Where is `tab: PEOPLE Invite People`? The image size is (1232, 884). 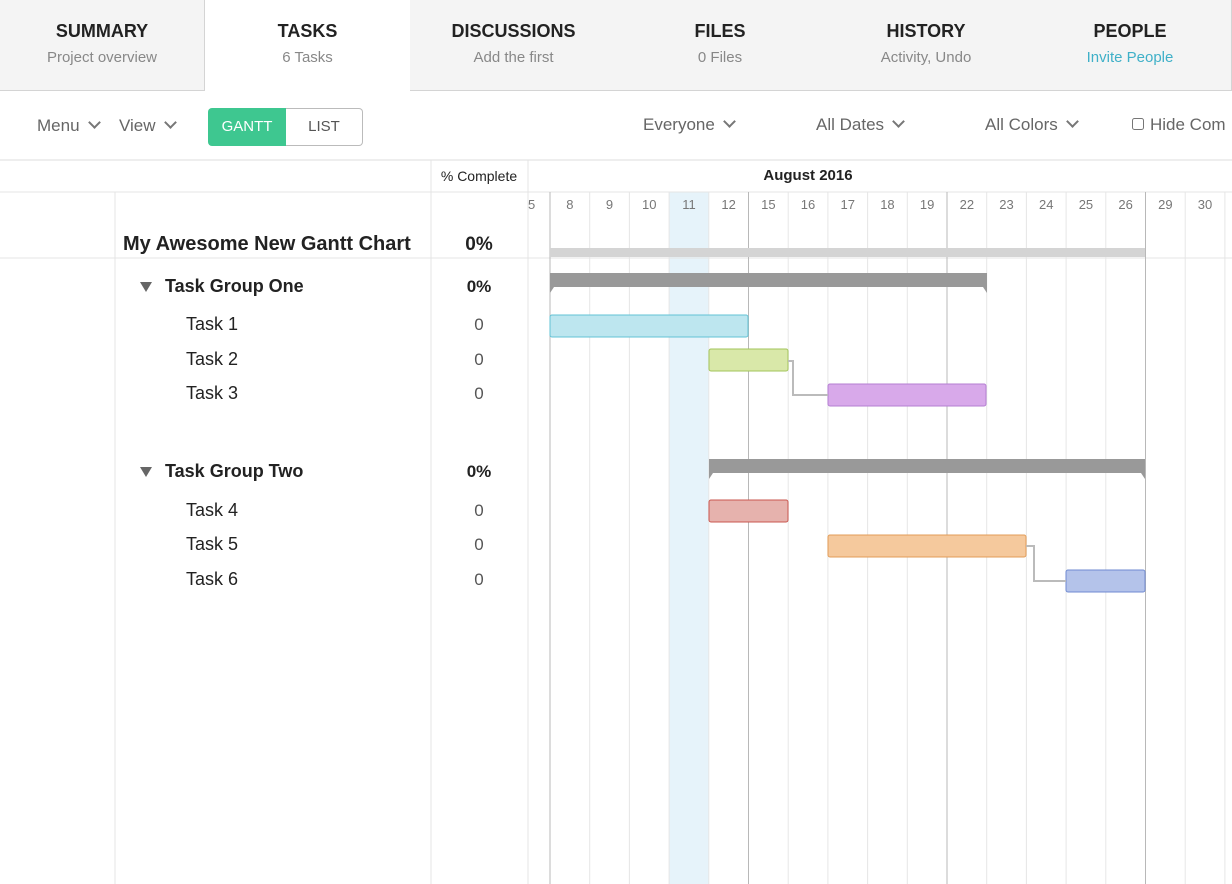
tab: PEOPLE Invite People is located at coordinates (1130, 45).